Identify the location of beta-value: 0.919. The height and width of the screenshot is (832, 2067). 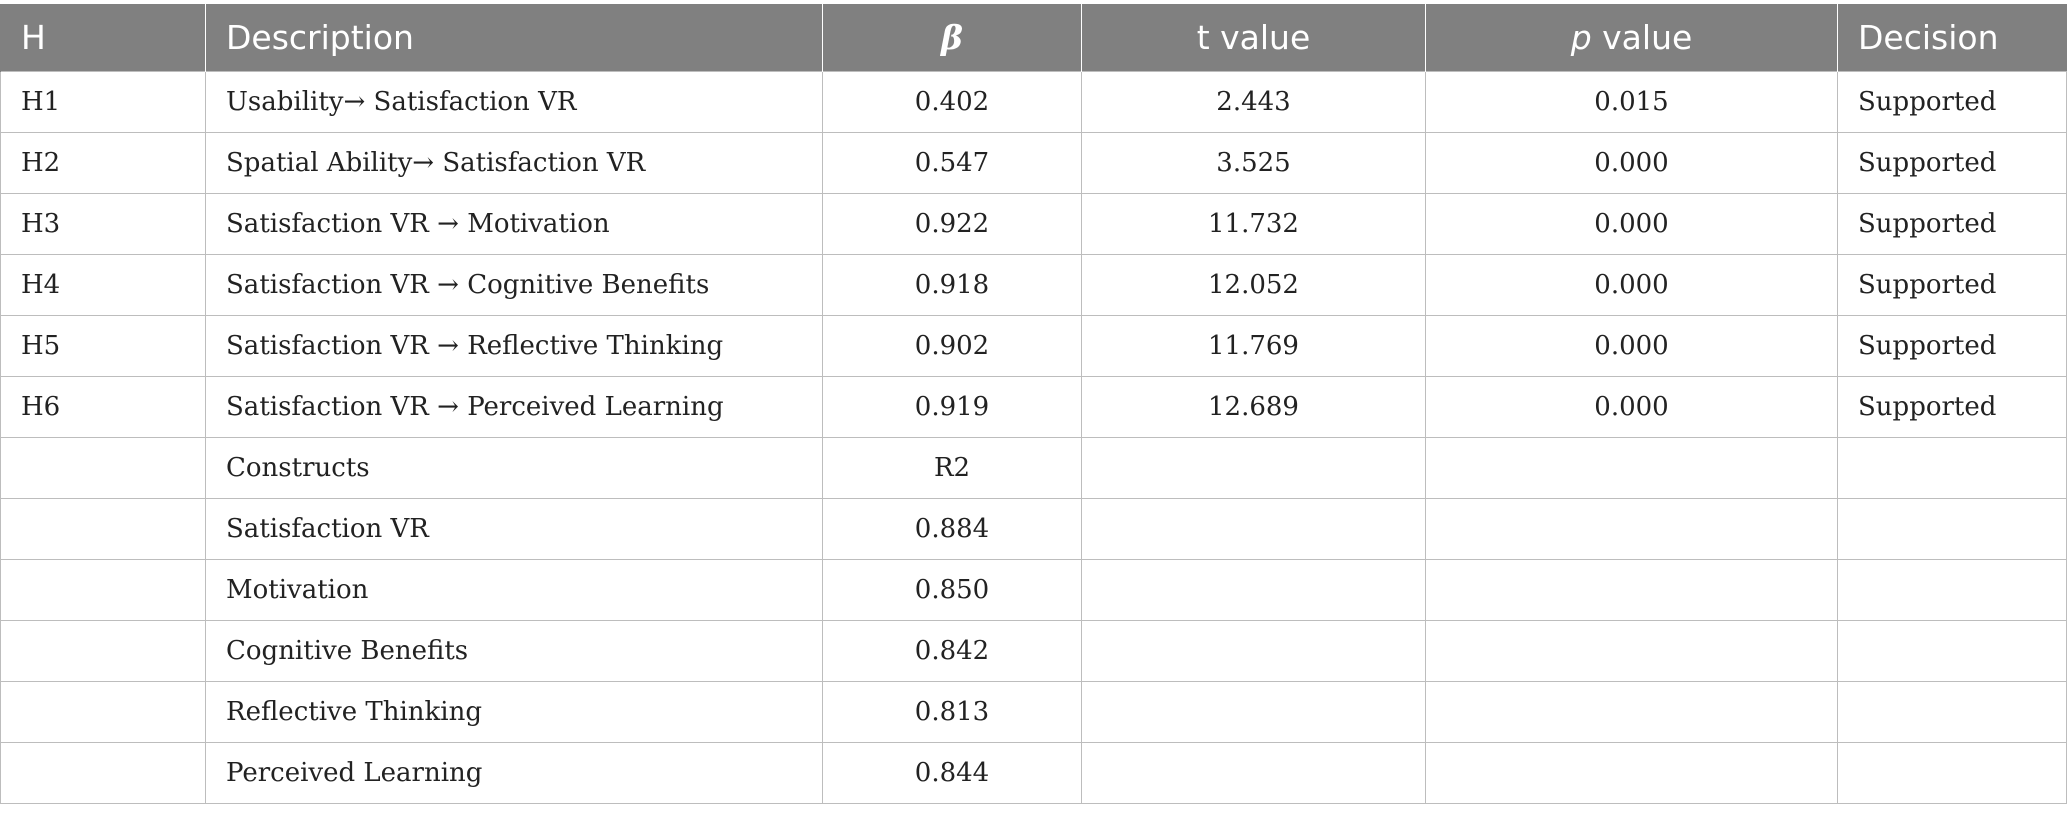
(952, 407).